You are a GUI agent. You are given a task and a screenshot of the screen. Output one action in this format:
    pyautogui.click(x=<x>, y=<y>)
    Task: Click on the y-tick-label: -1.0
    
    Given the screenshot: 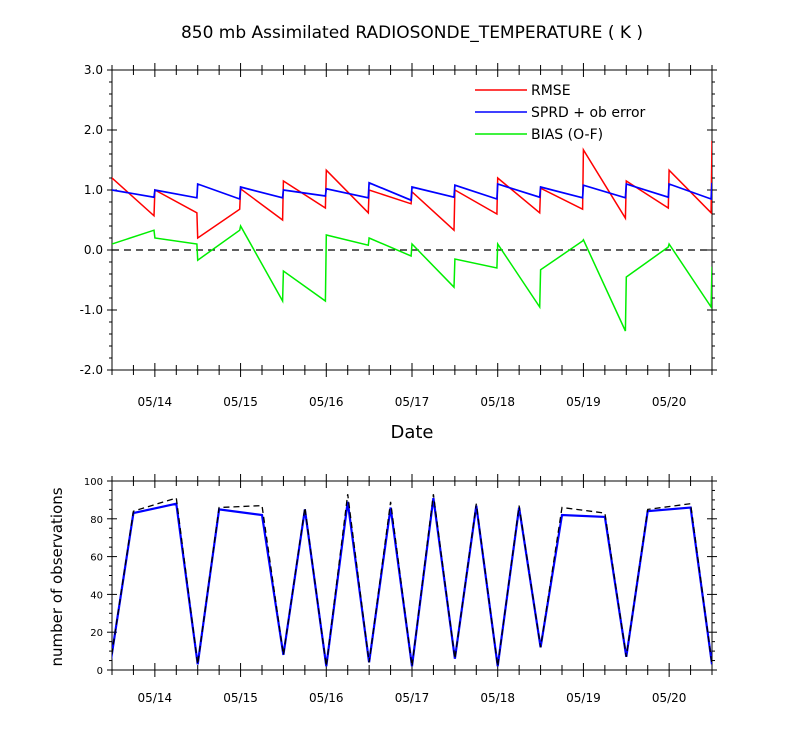 What is the action you would take?
    pyautogui.click(x=91, y=310)
    